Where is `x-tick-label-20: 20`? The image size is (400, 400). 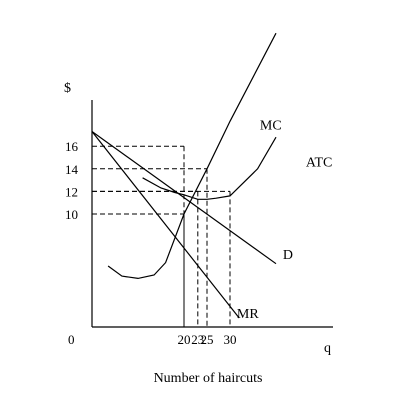
x-tick-label-20: 20 is located at coordinates (184, 339).